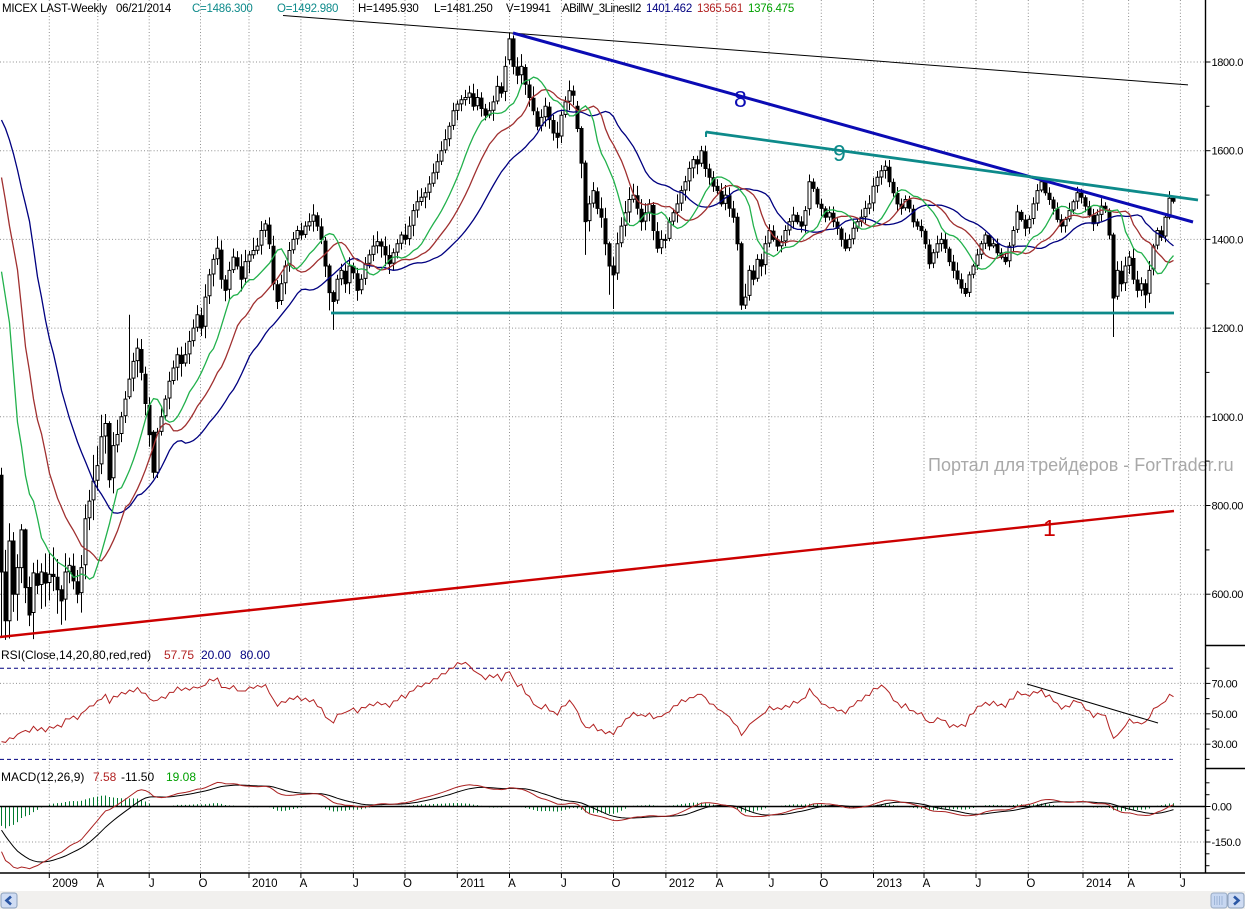 The height and width of the screenshot is (909, 1245). What do you see at coordinates (1225, 715) in the screenshot?
I see `svg-text: 50.00` at bounding box center [1225, 715].